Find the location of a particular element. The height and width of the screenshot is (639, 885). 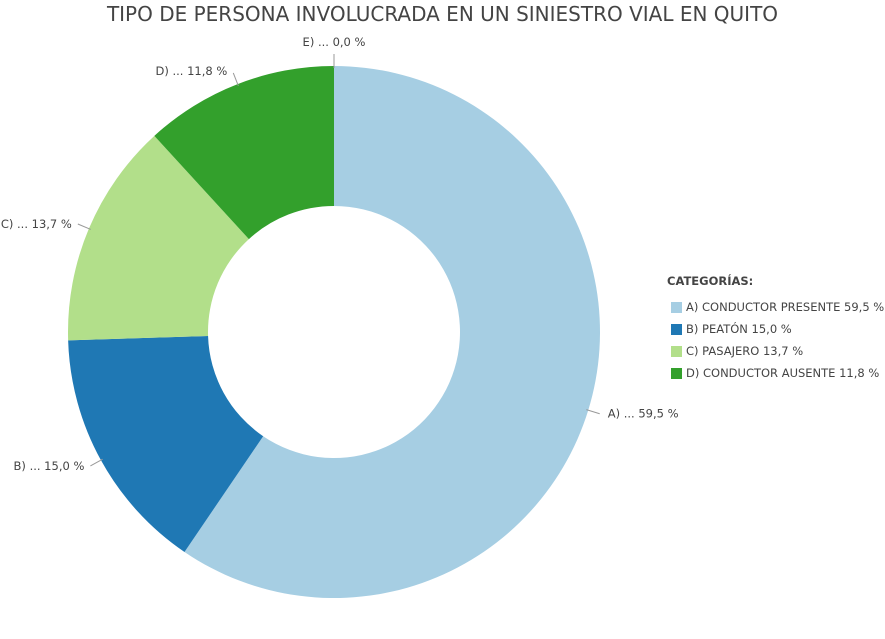

legend-item-b: B) PEATÓN 15,0 % is located at coordinates (777, 329).